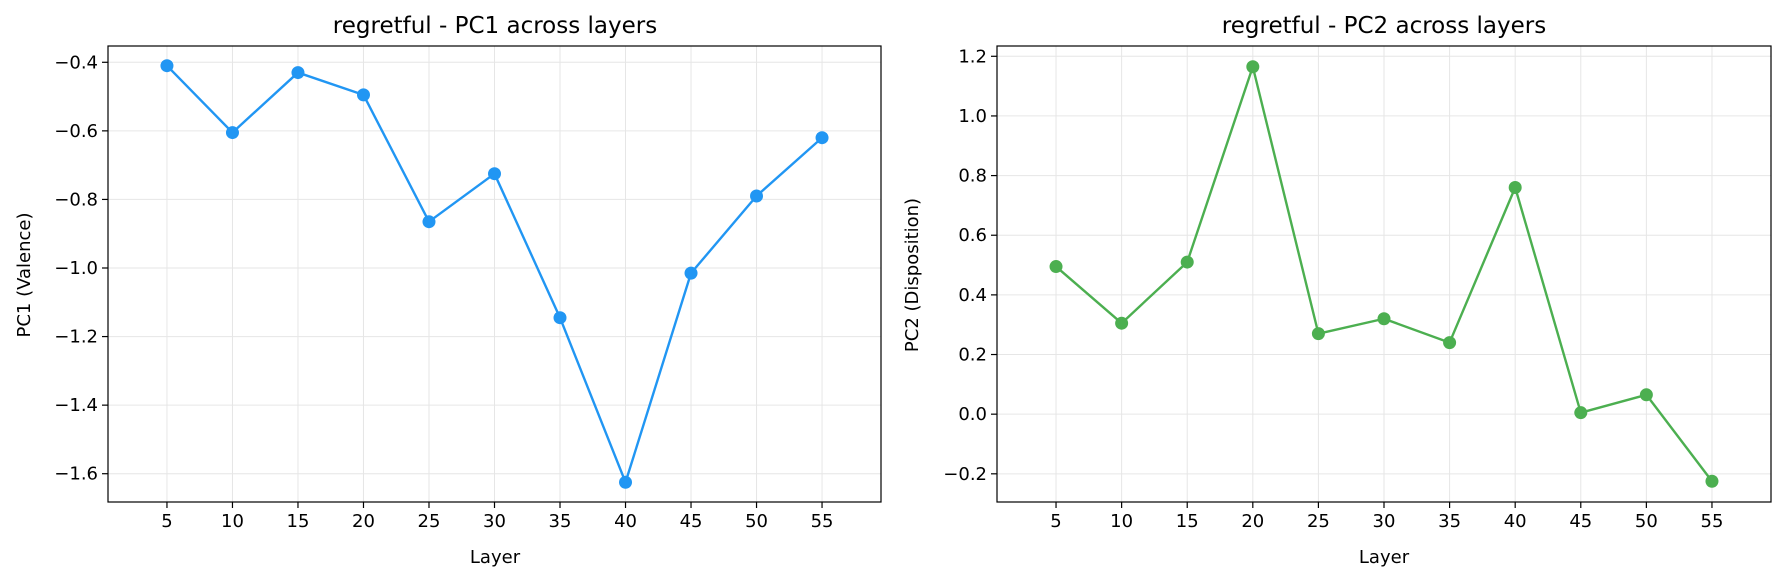 The height and width of the screenshot is (581, 1784). What do you see at coordinates (691, 521) in the screenshot?
I see `pc1-x-tick-label: 45` at bounding box center [691, 521].